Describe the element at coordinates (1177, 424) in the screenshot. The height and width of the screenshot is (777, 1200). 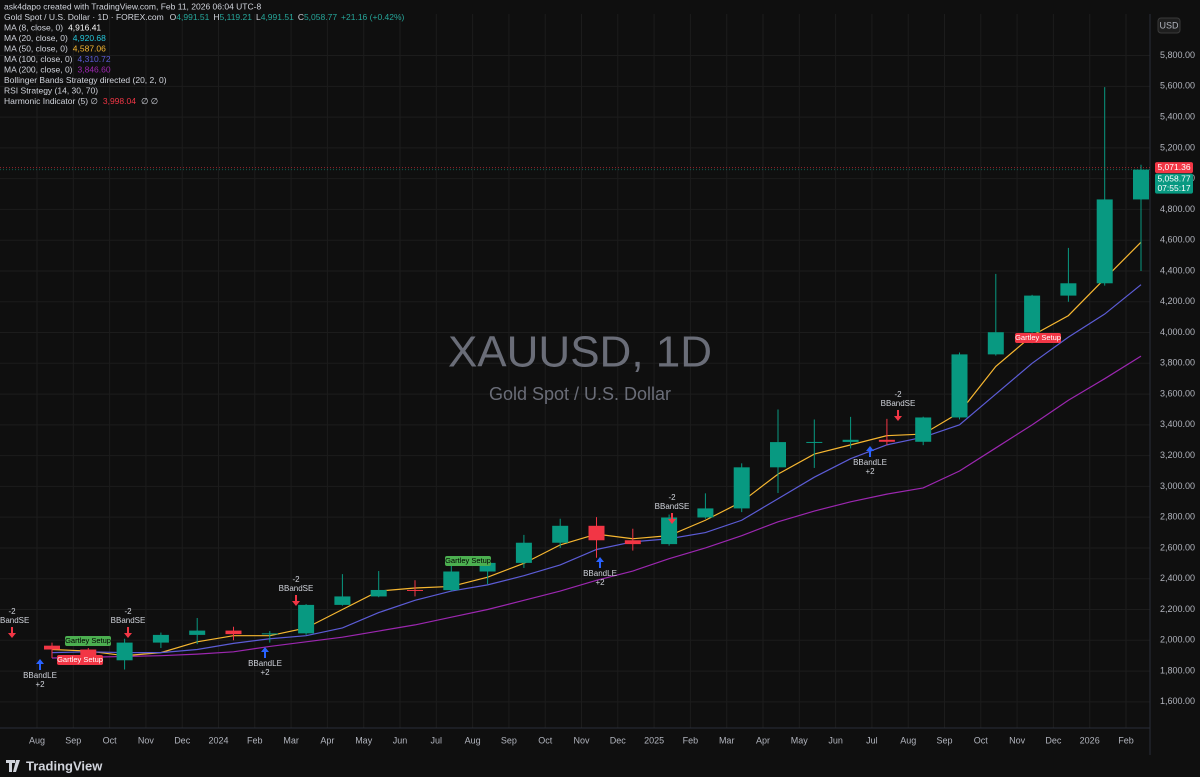
I see `y-tick-label: 3,400.00` at that location.